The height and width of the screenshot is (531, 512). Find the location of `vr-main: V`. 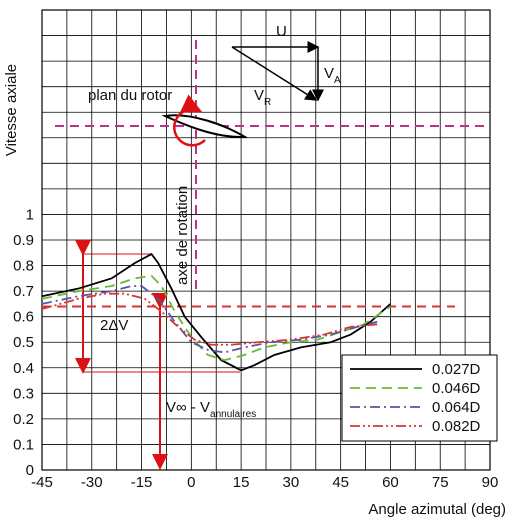

vr-main: V is located at coordinates (259, 95).